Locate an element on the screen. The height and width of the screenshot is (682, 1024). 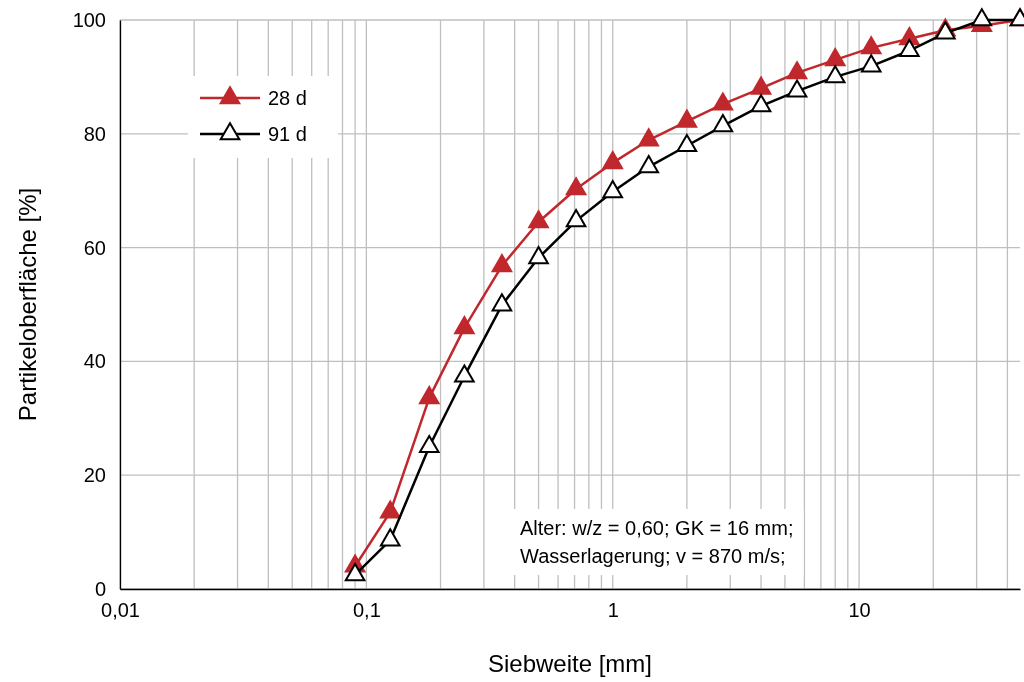
y-tick-label: 0 is located at coordinates (100, 588).